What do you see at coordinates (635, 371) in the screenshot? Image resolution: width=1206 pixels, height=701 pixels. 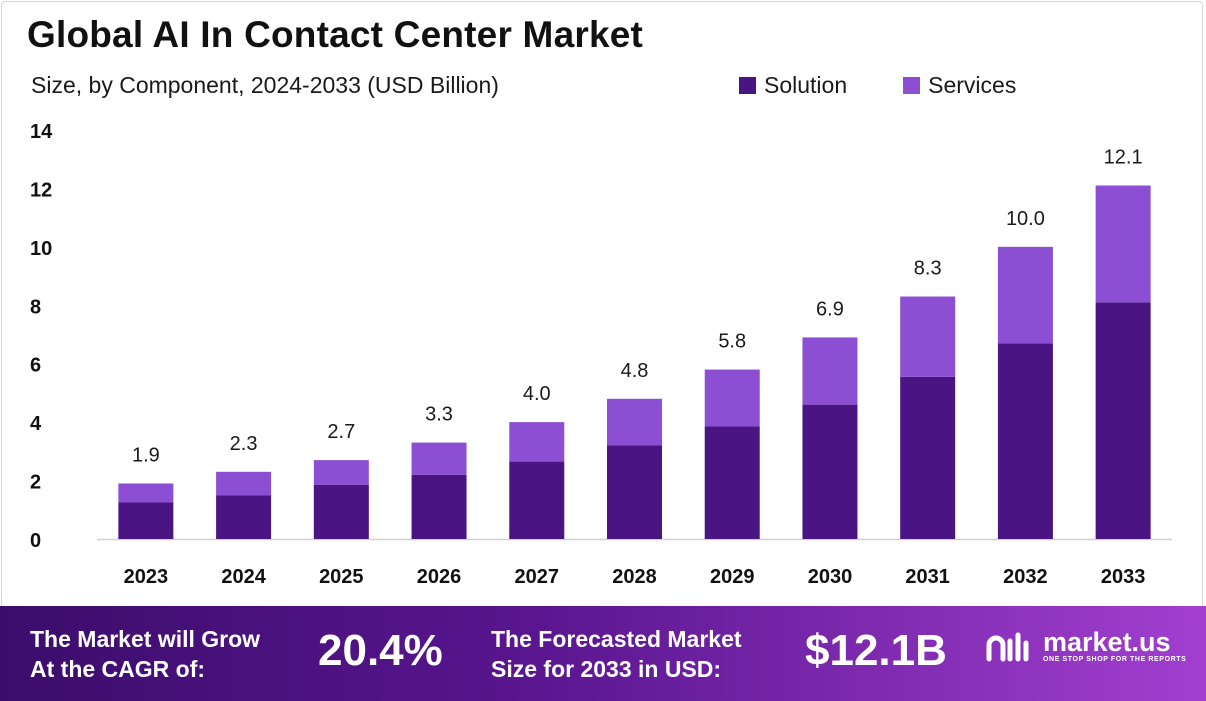 I see `data-label-2028: 4.8` at bounding box center [635, 371].